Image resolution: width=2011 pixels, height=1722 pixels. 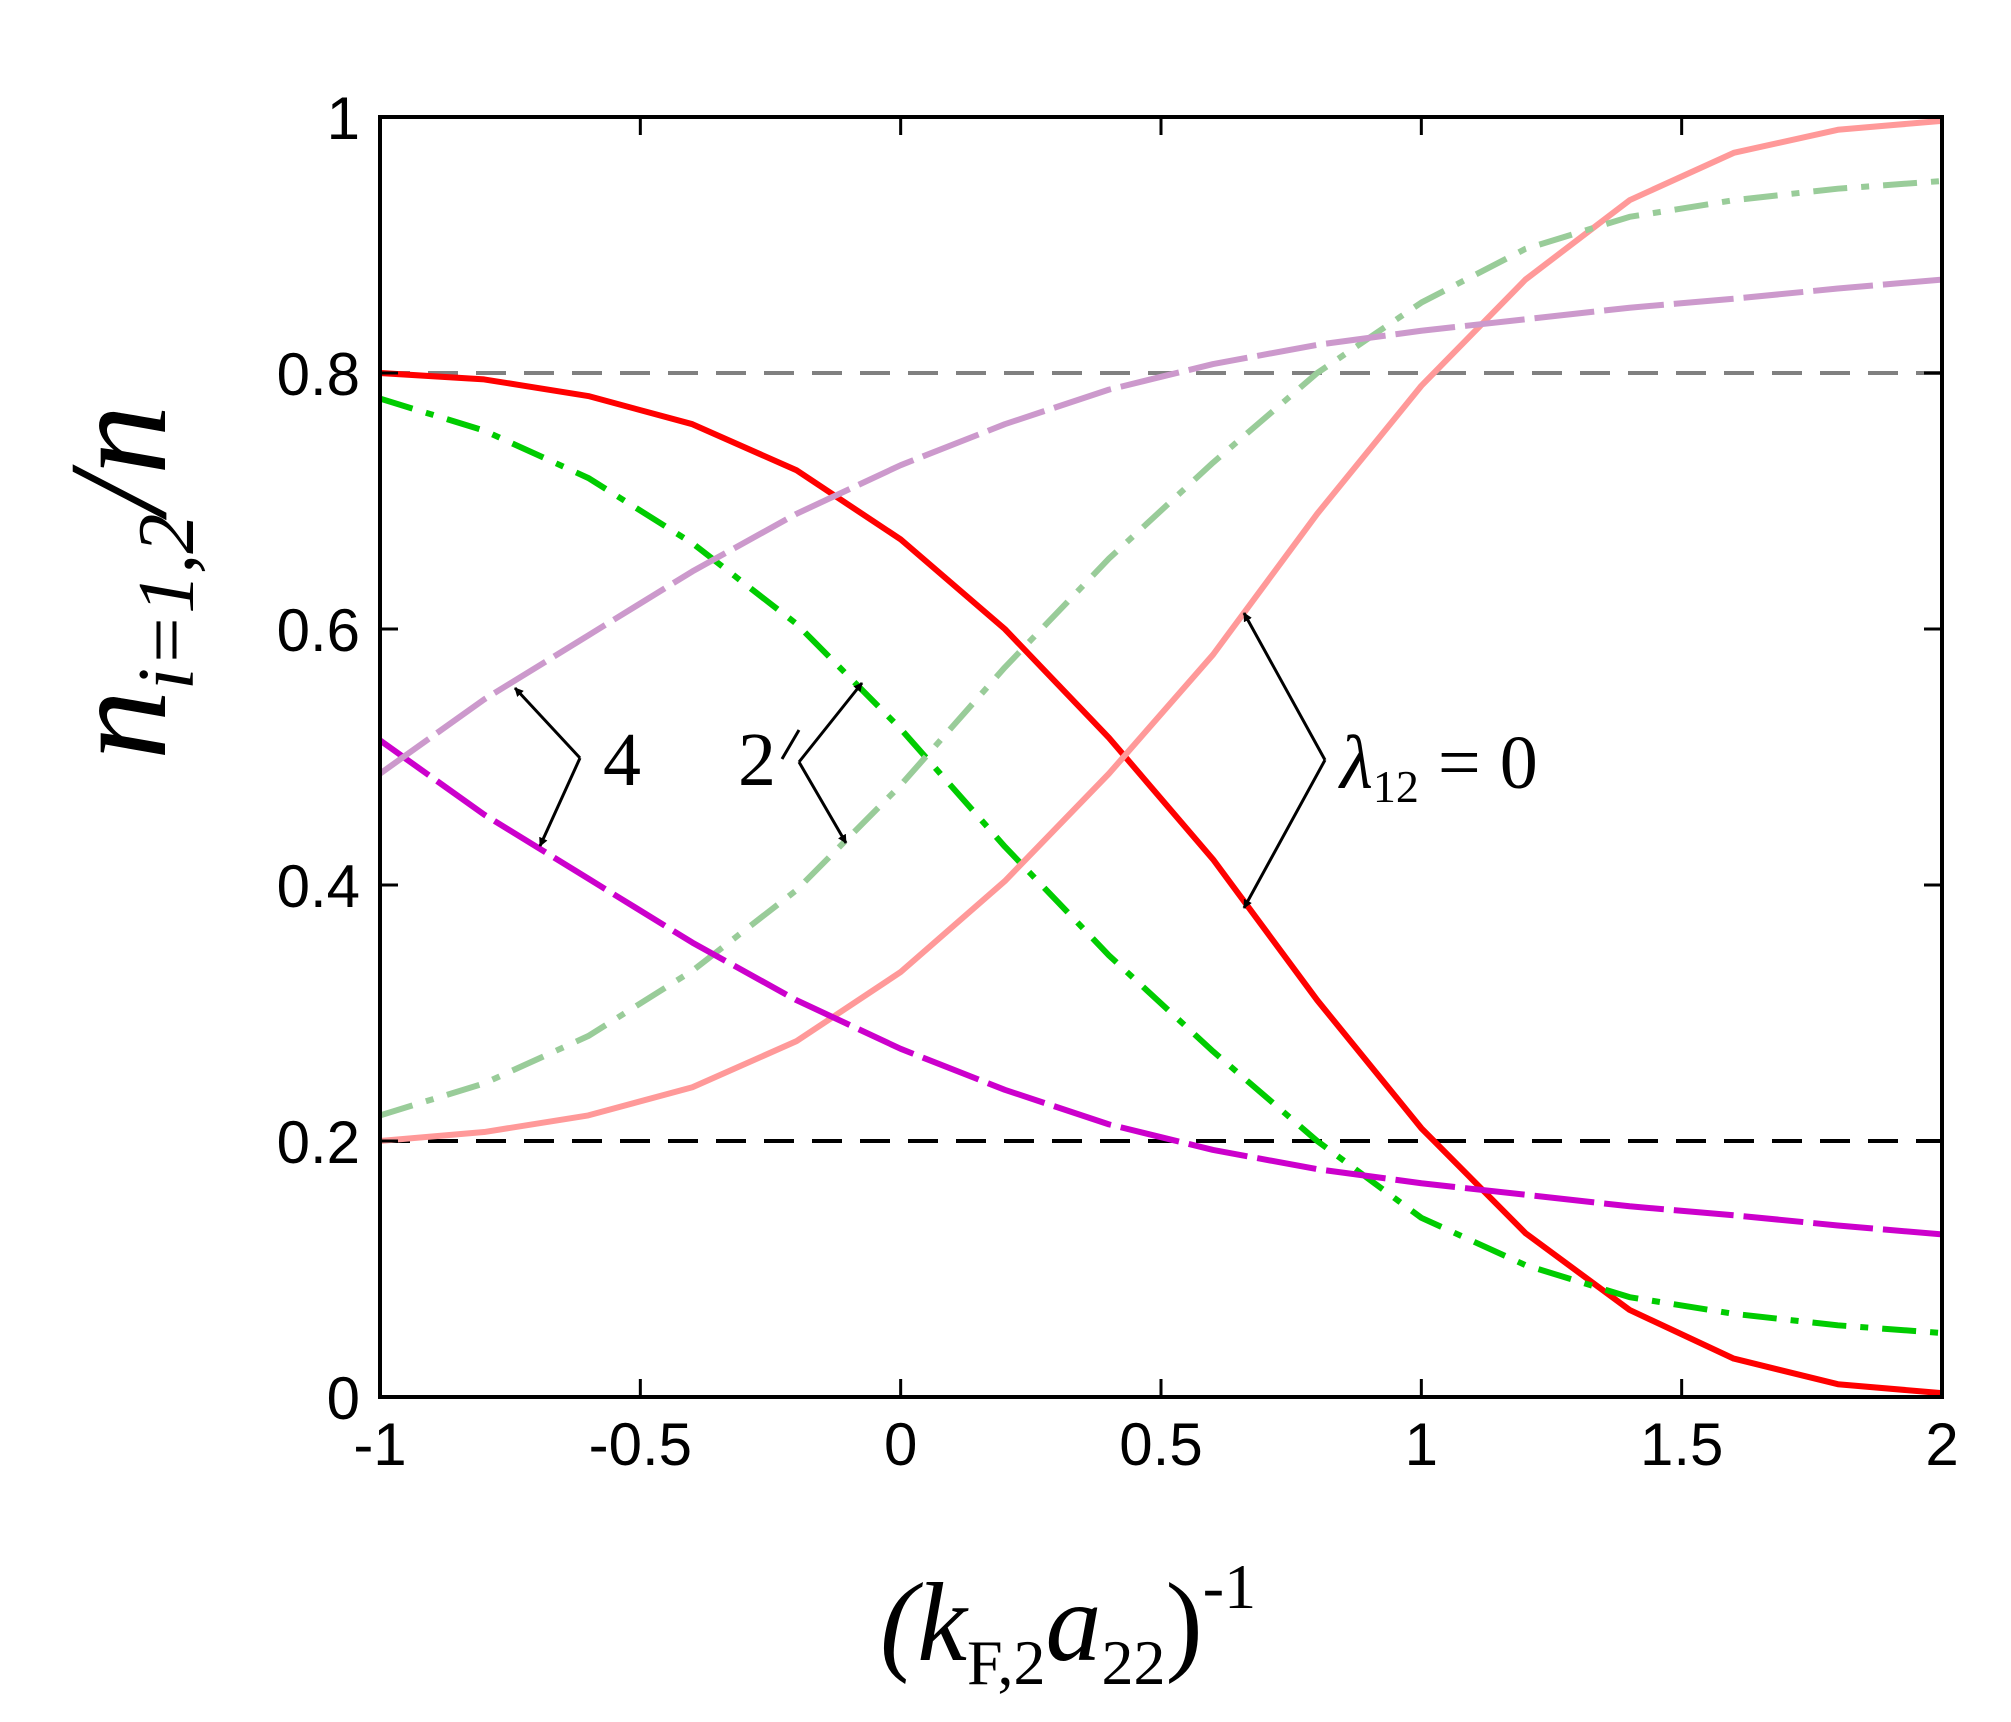 What do you see at coordinates (1396, 786) in the screenshot?
I see `lambda-subscript: 12` at bounding box center [1396, 786].